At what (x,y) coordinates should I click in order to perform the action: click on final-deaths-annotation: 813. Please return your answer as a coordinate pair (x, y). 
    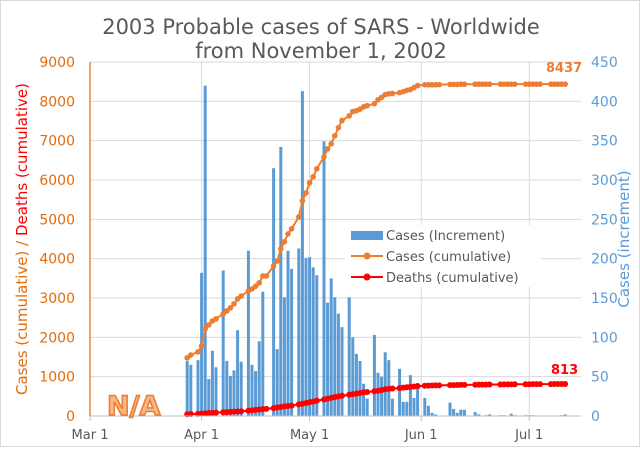
    Looking at the image, I should click on (564, 370).